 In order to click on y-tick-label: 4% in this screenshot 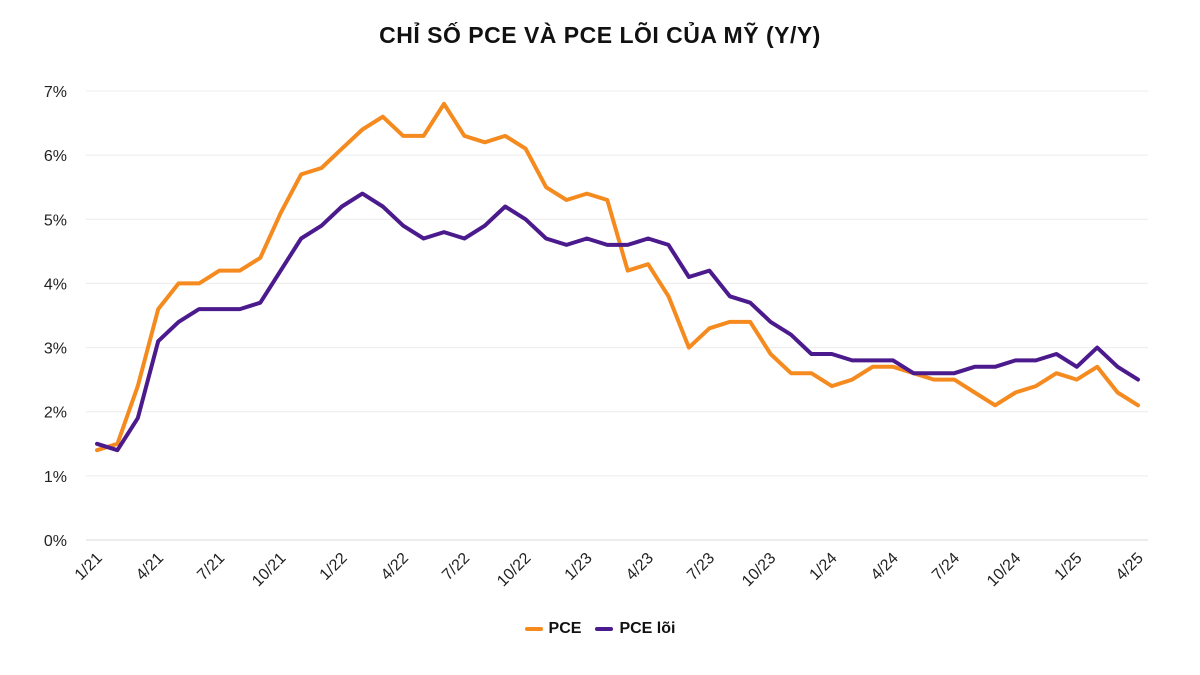, I will do `click(55, 284)`.